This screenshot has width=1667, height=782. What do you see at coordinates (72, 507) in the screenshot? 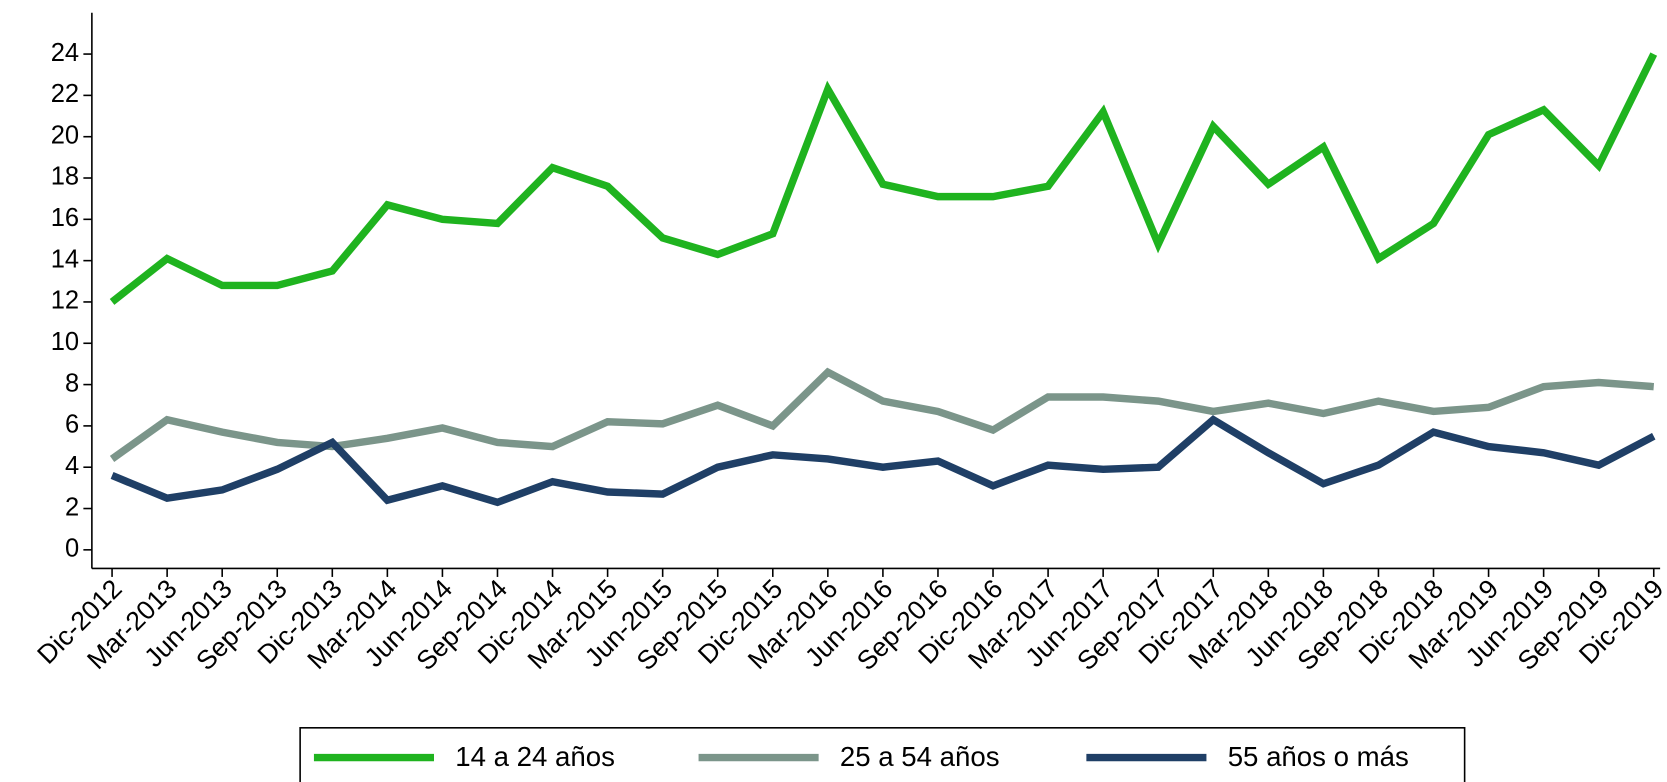
I see `y-tick-label: 2` at bounding box center [72, 507].